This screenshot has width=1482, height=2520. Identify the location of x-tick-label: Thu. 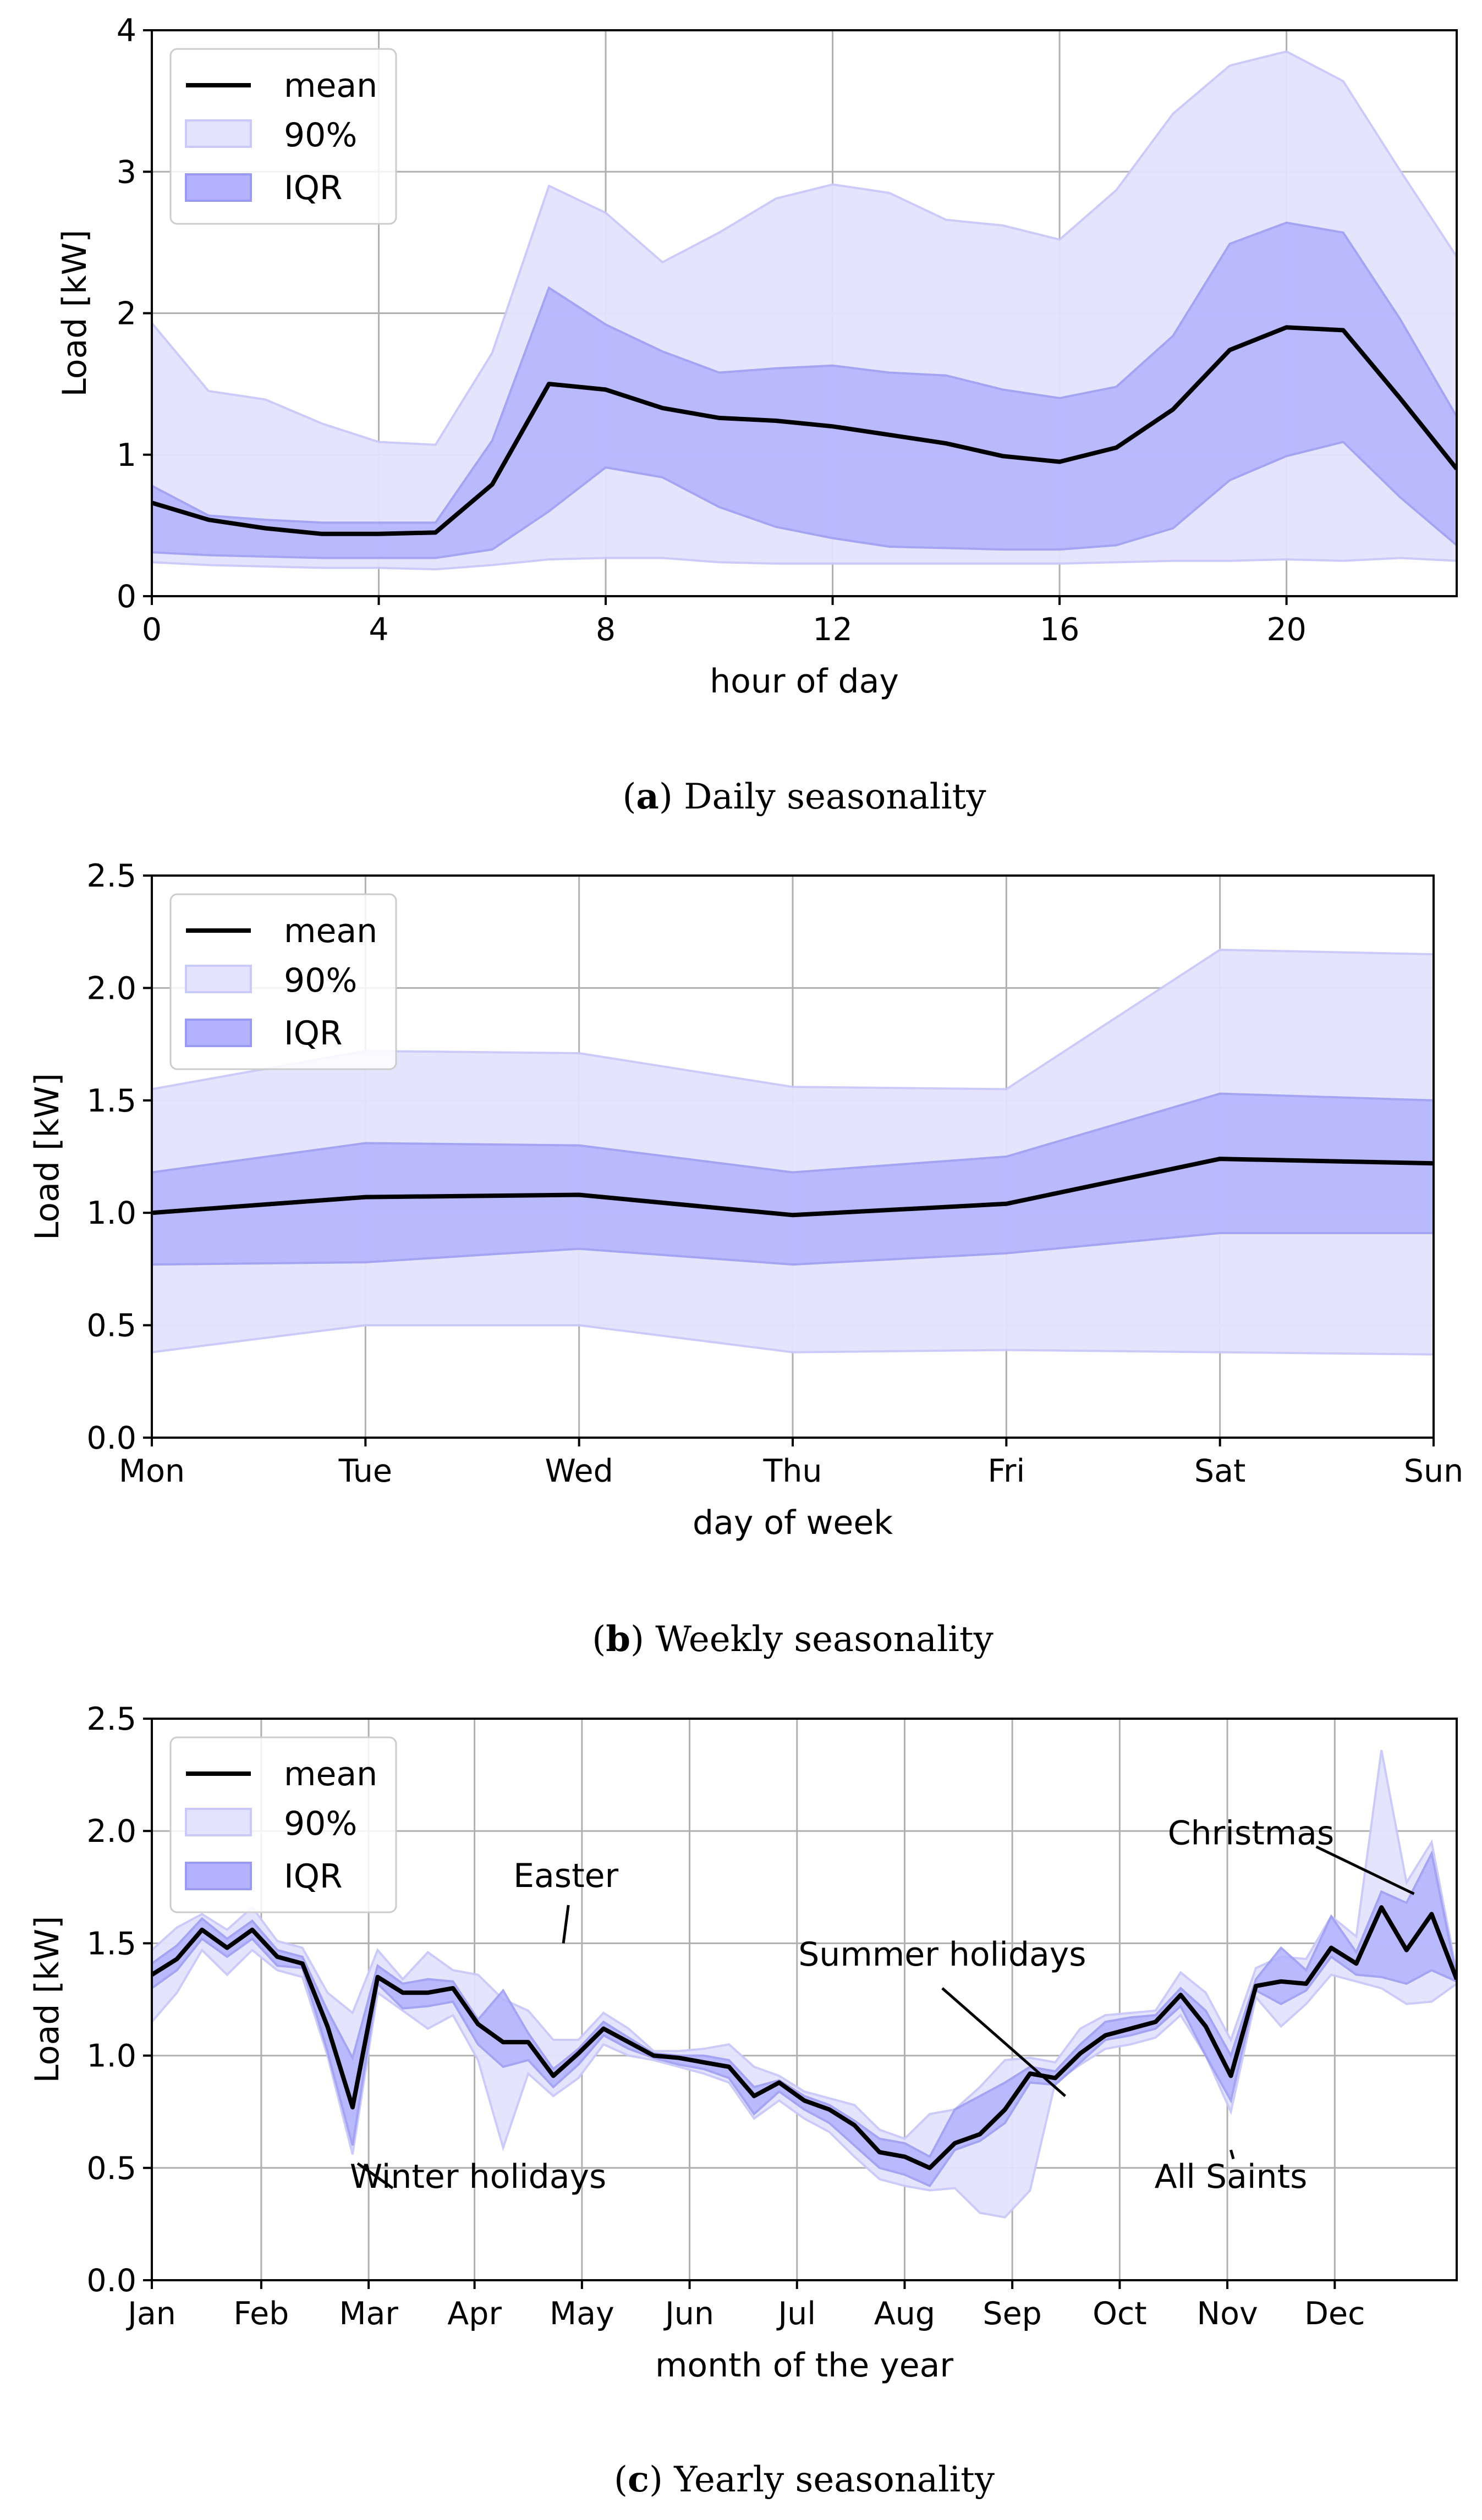
(792, 1471).